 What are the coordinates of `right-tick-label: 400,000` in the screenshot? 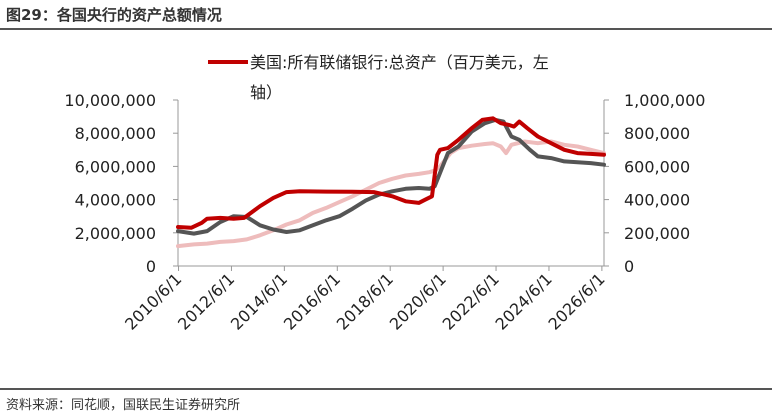 It's located at (657, 200).